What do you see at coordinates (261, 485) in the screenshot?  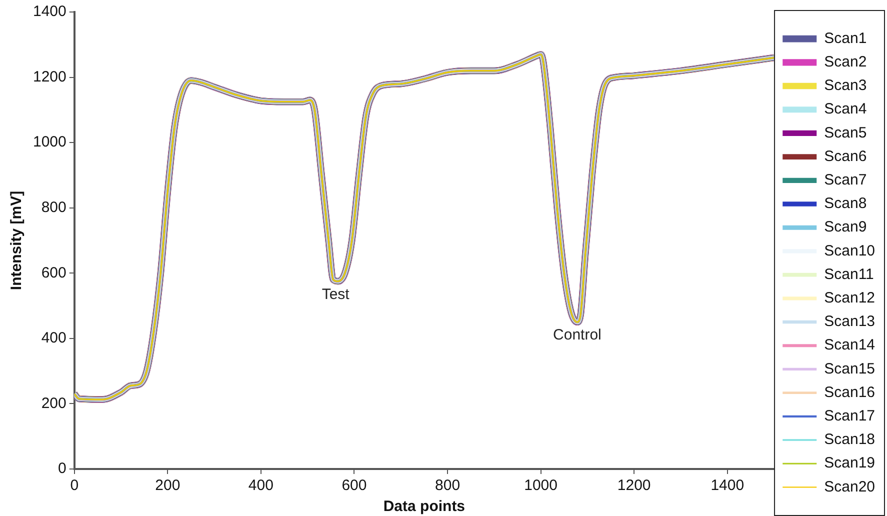 I see `x-tick-label: 400` at bounding box center [261, 485].